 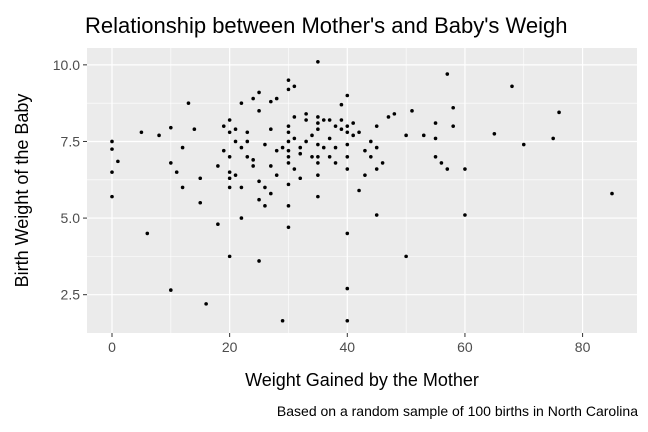 I want to click on y-axis-ticks: 2.5 5.0 7.5 10.0, so click(x=70, y=180).